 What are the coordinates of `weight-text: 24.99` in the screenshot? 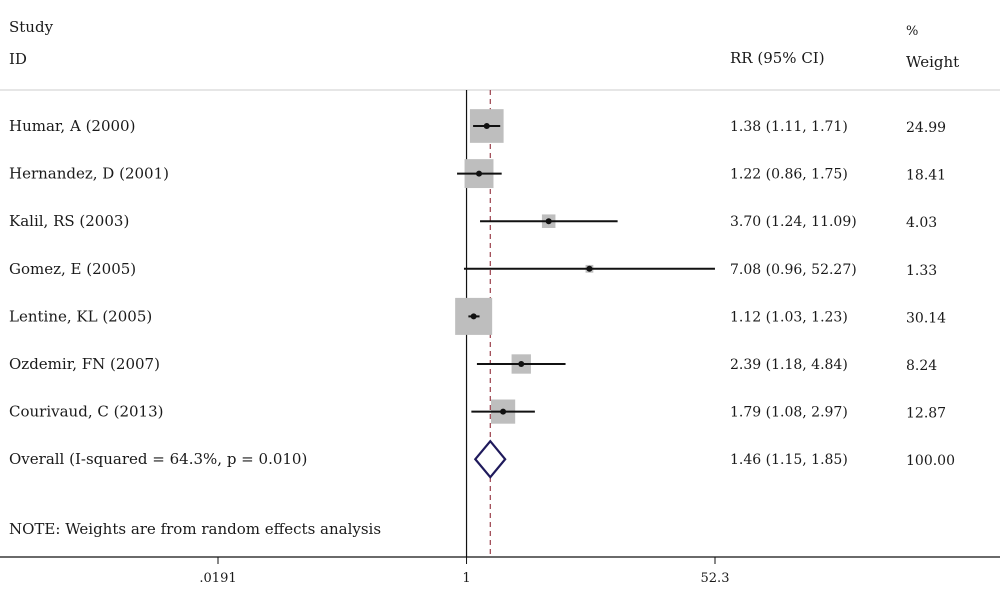 It's located at (926, 128).